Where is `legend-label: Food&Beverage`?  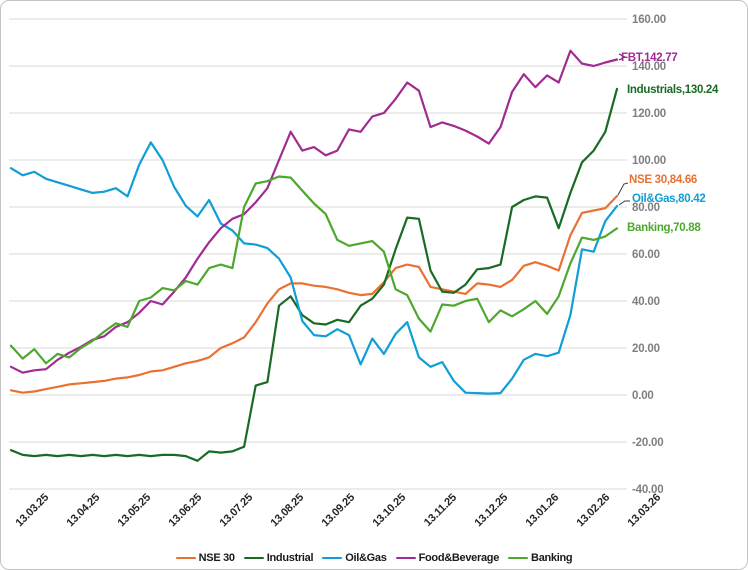 legend-label: Food&Beverage is located at coordinates (459, 558).